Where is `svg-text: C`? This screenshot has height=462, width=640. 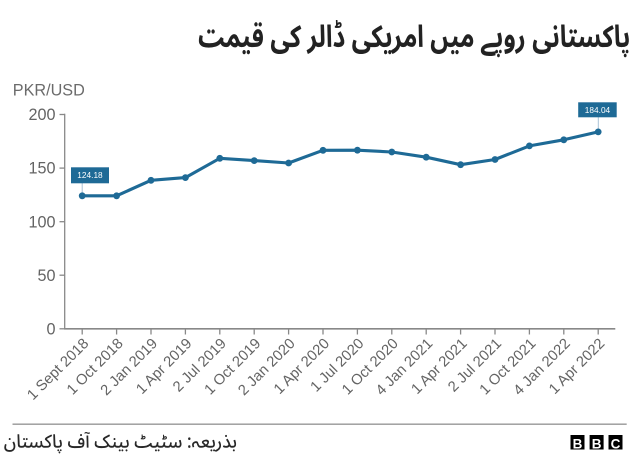 svg-text: C is located at coordinates (616, 443).